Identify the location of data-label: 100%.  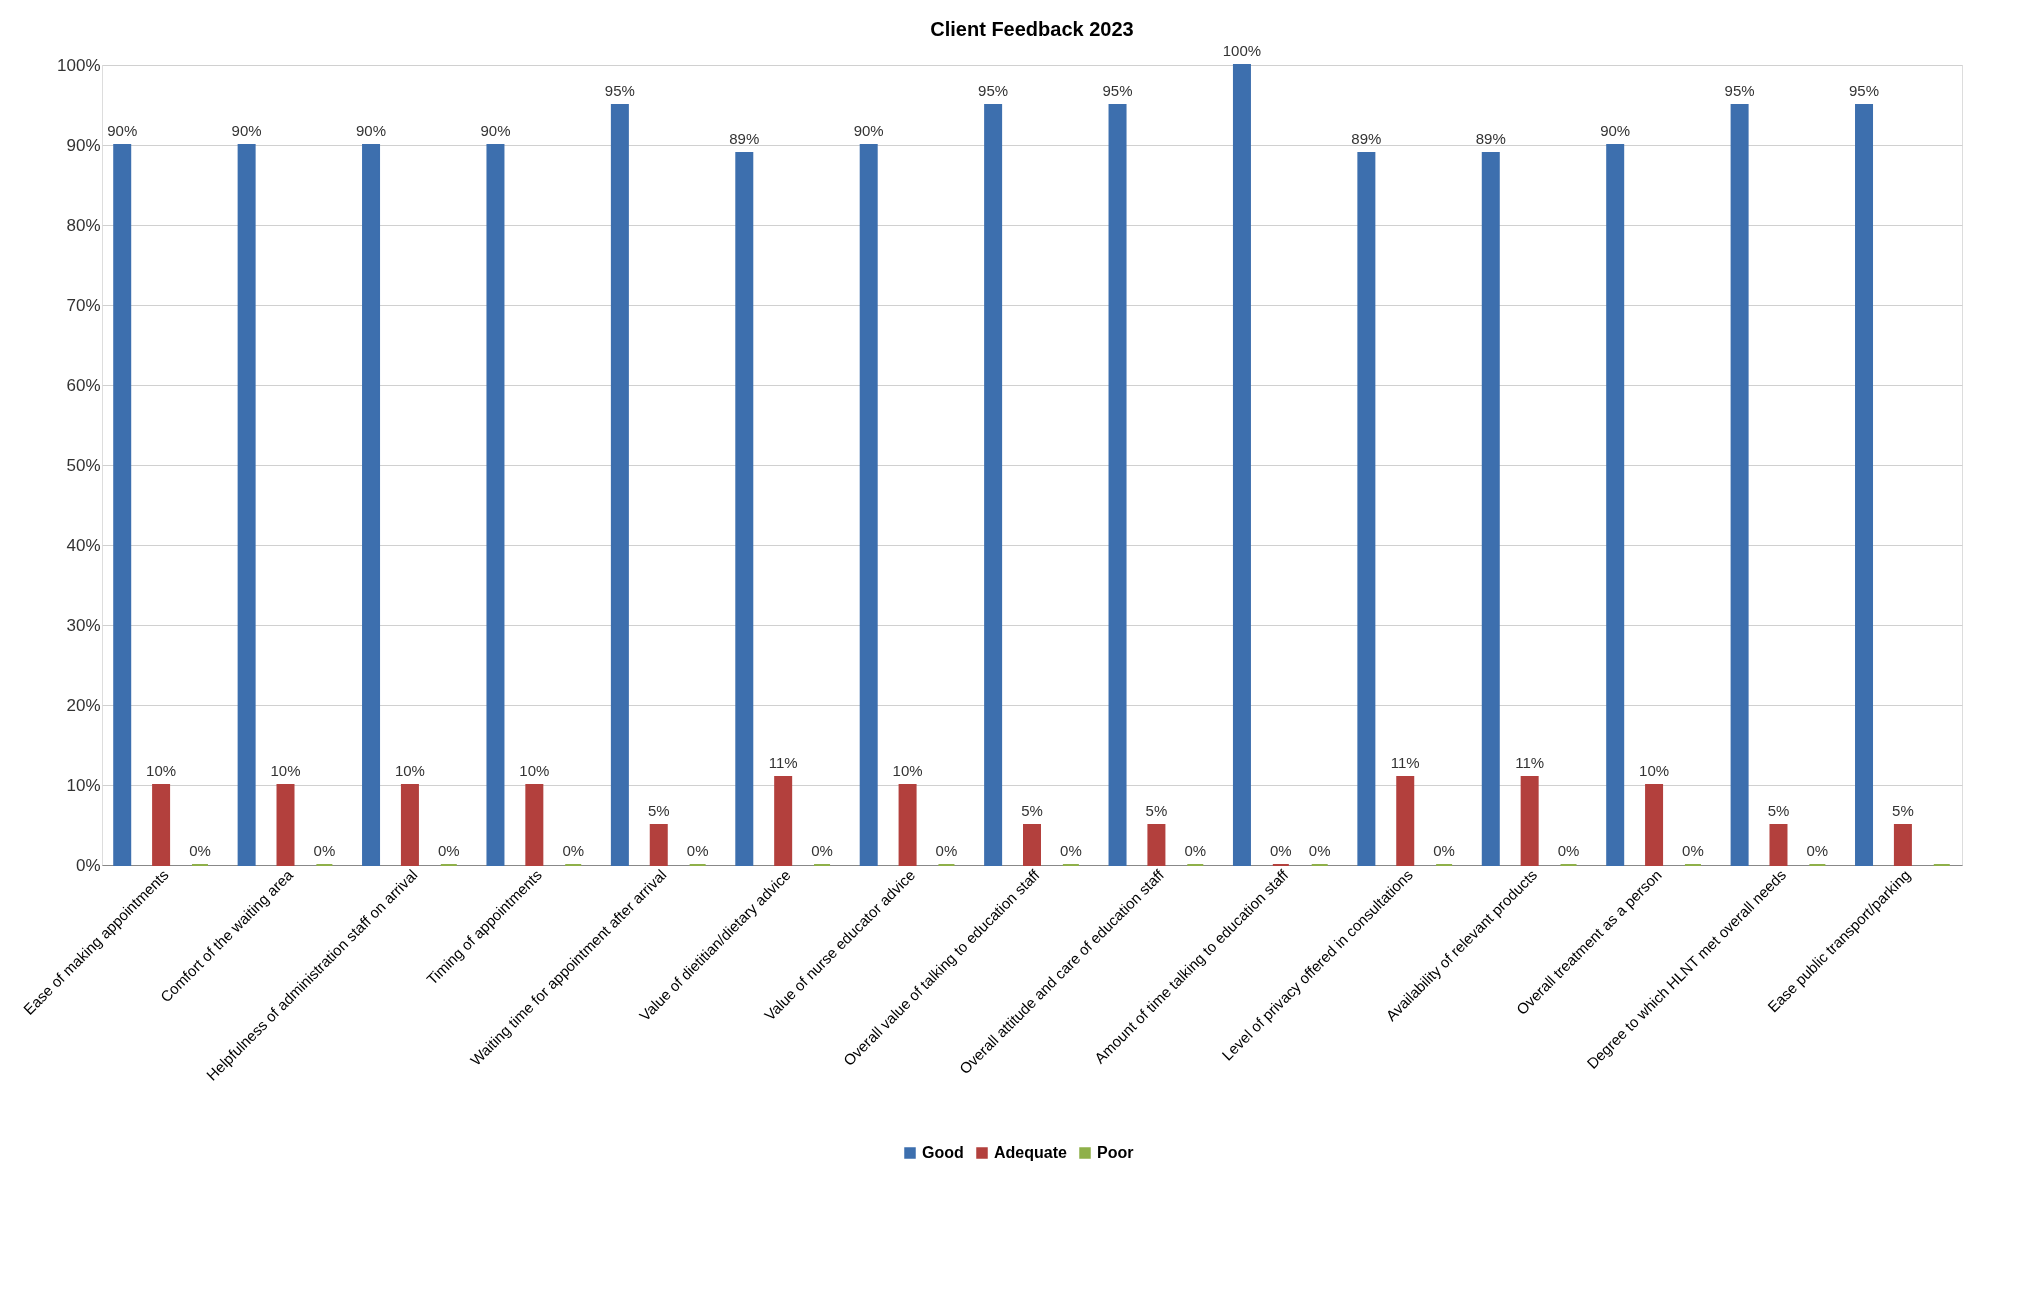
(1242, 50).